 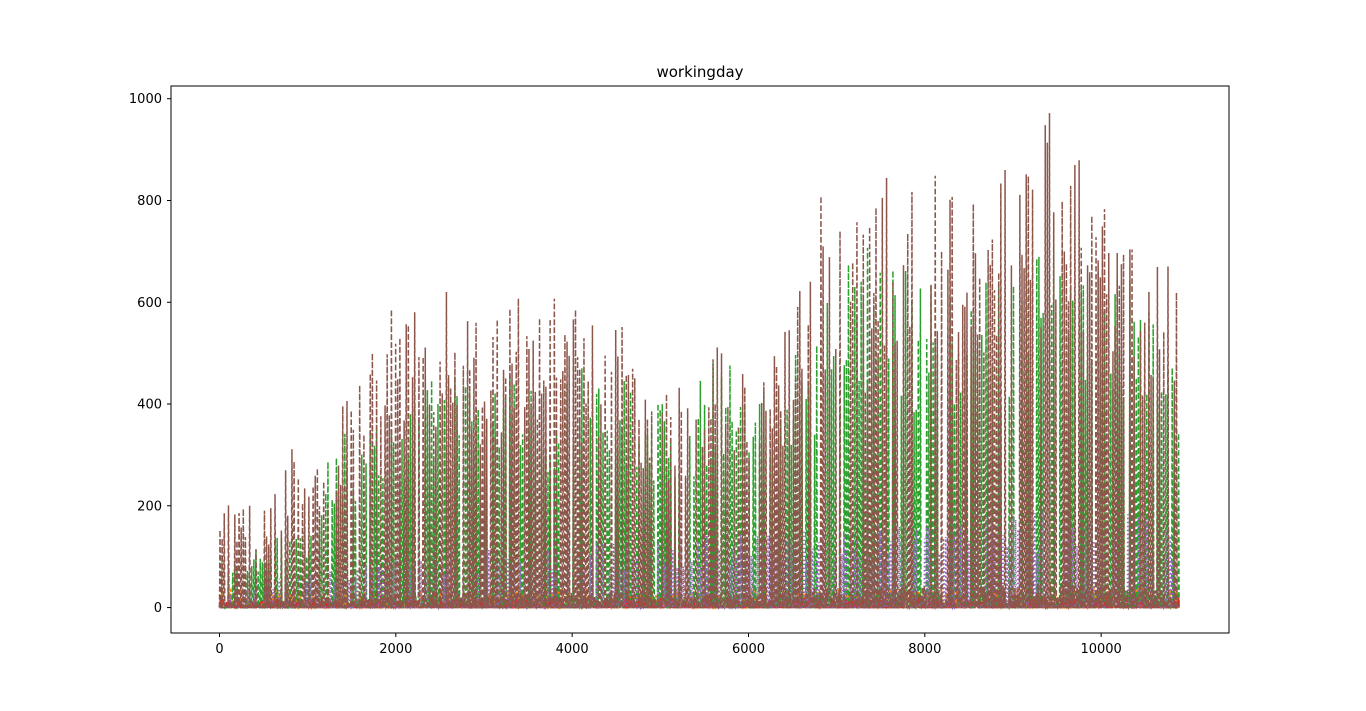 What do you see at coordinates (924, 649) in the screenshot?
I see `x-tick-label: 8000` at bounding box center [924, 649].